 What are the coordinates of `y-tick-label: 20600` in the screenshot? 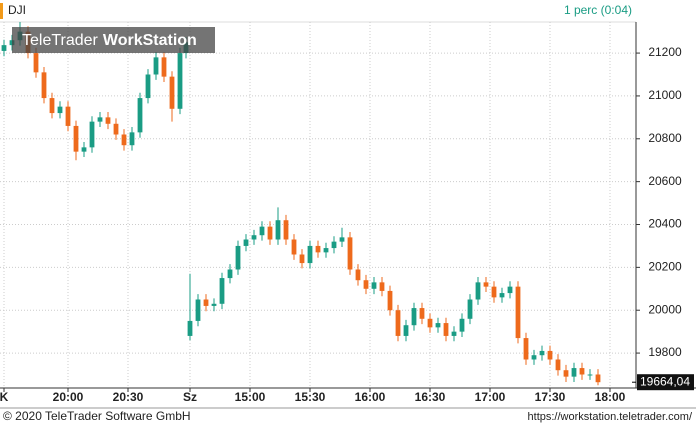 It's located at (665, 181).